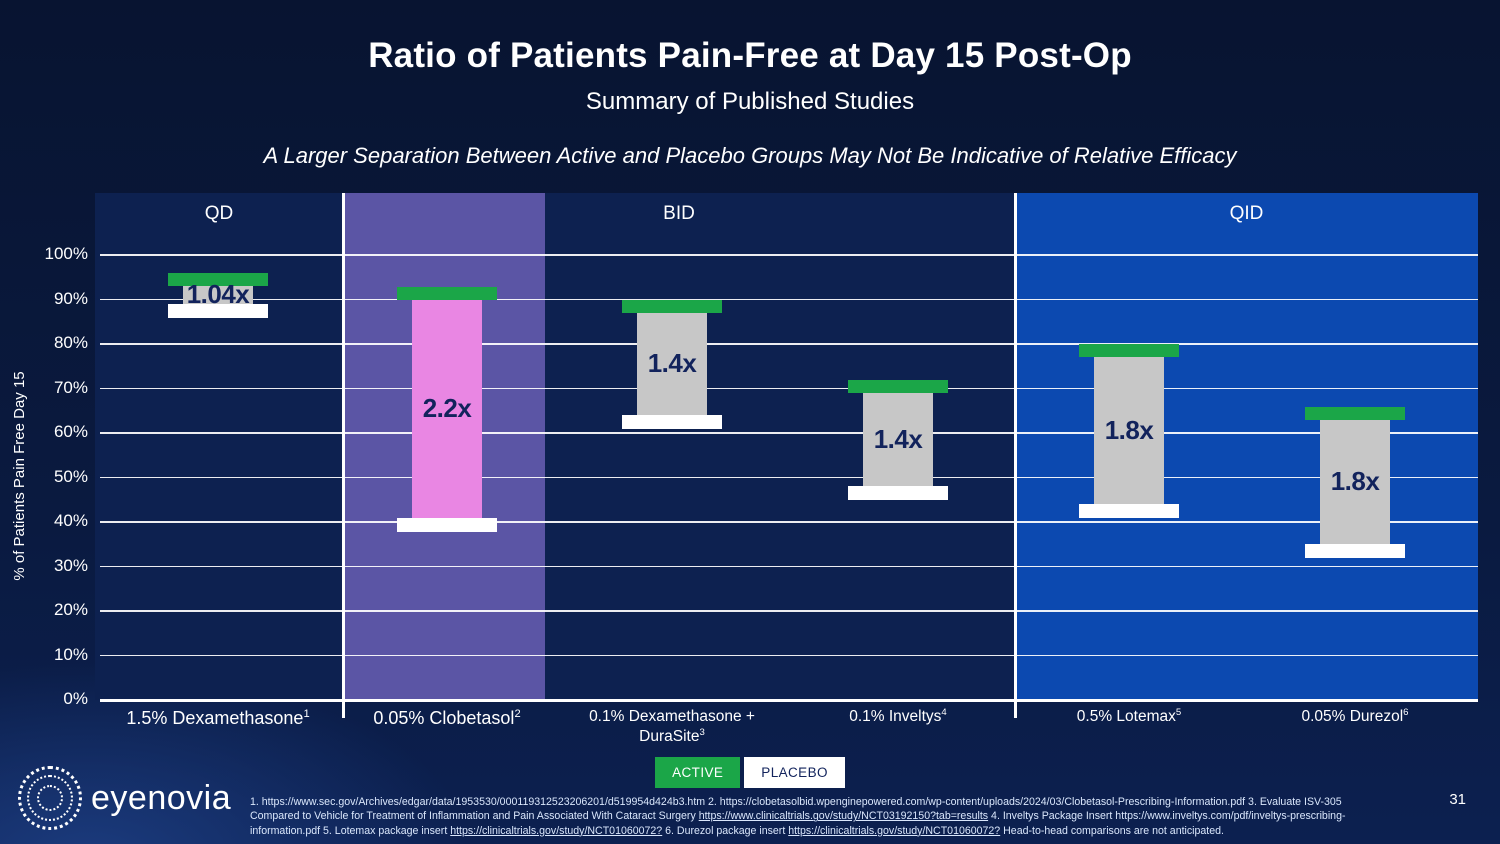 The height and width of the screenshot is (844, 1500). Describe the element at coordinates (1129, 716) in the screenshot. I see `x-axis-category-label: 0.5% Lotemax5` at that location.